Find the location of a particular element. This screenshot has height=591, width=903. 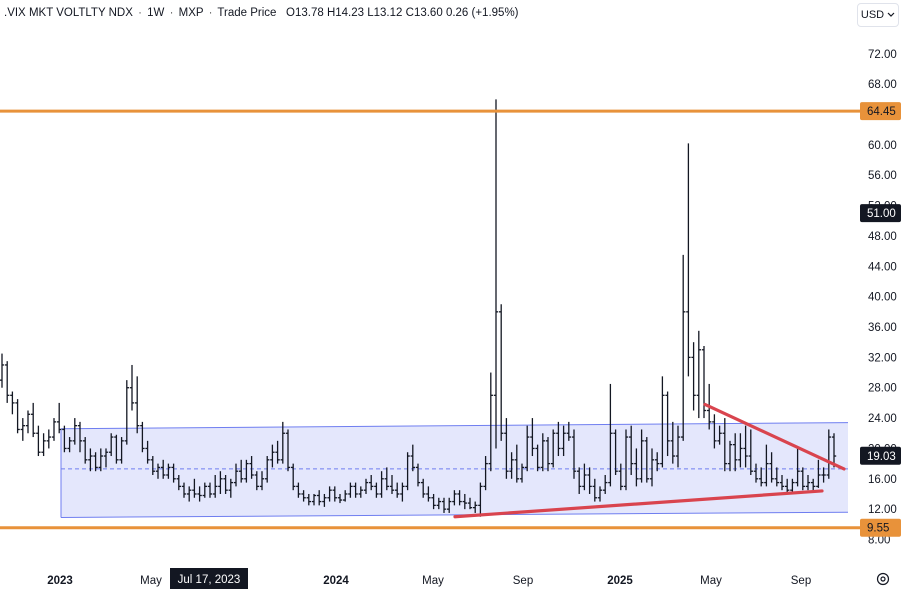

price-labels: 64.45 51.00 19.03 9.55 is located at coordinates (880, 319).